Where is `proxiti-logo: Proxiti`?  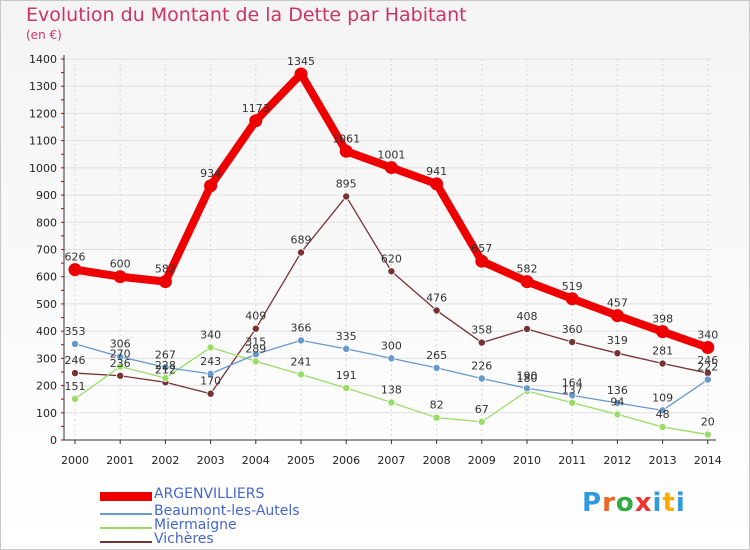
proxiti-logo: Proxiti is located at coordinates (634, 503).